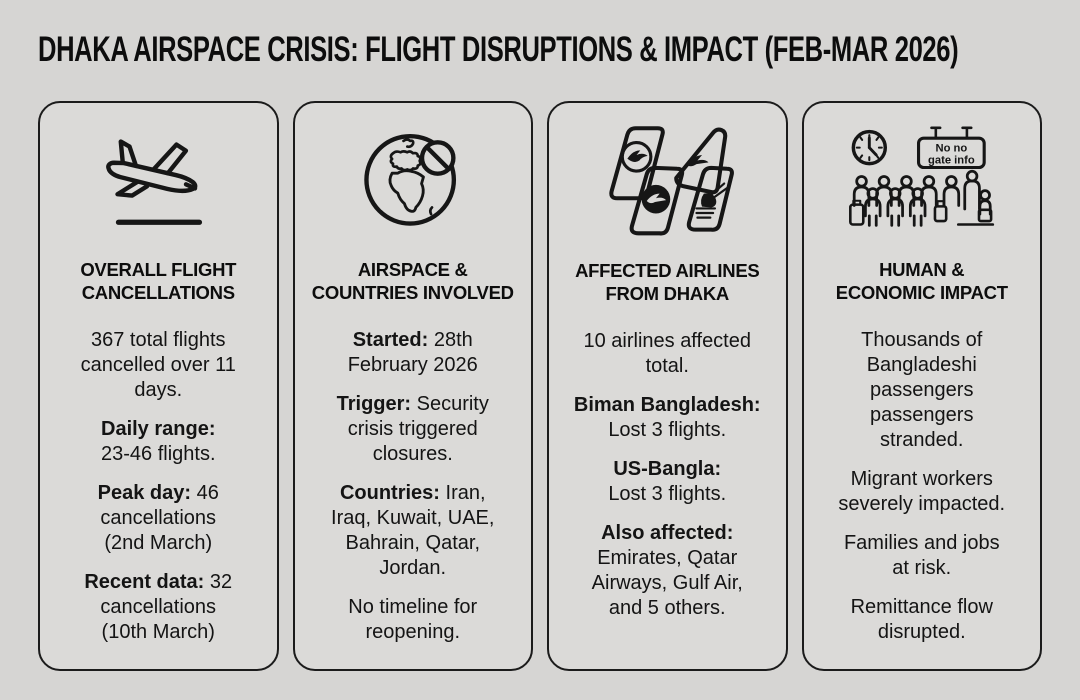 The width and height of the screenshot is (1080, 700). What do you see at coordinates (895, 207) in the screenshot?
I see `crowd-front-row` at bounding box center [895, 207].